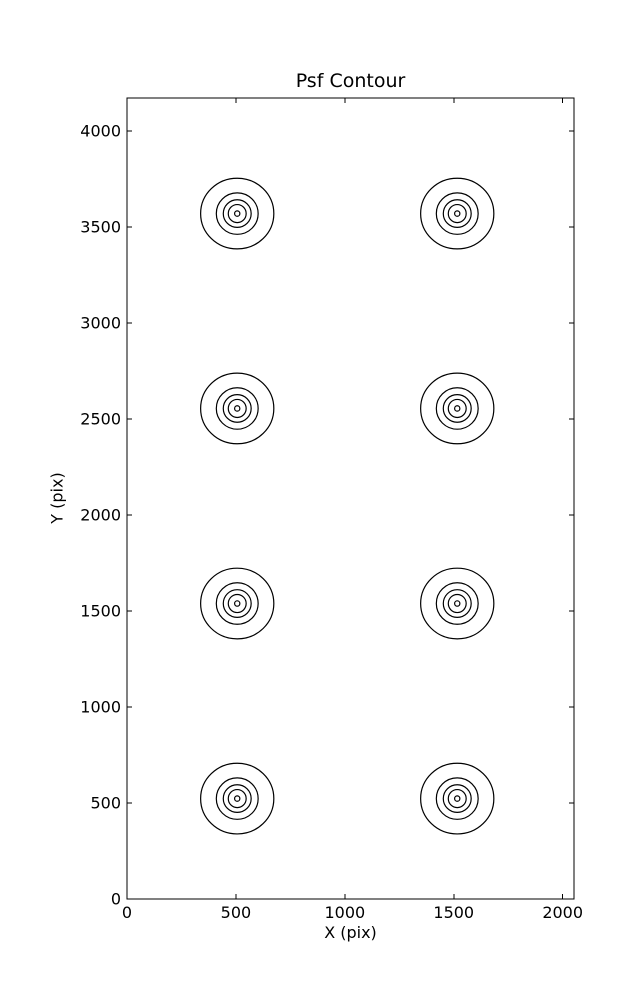 Image resolution: width=637 pixels, height=1000 pixels. I want to click on chart-title: Psf Contour, so click(350, 81).